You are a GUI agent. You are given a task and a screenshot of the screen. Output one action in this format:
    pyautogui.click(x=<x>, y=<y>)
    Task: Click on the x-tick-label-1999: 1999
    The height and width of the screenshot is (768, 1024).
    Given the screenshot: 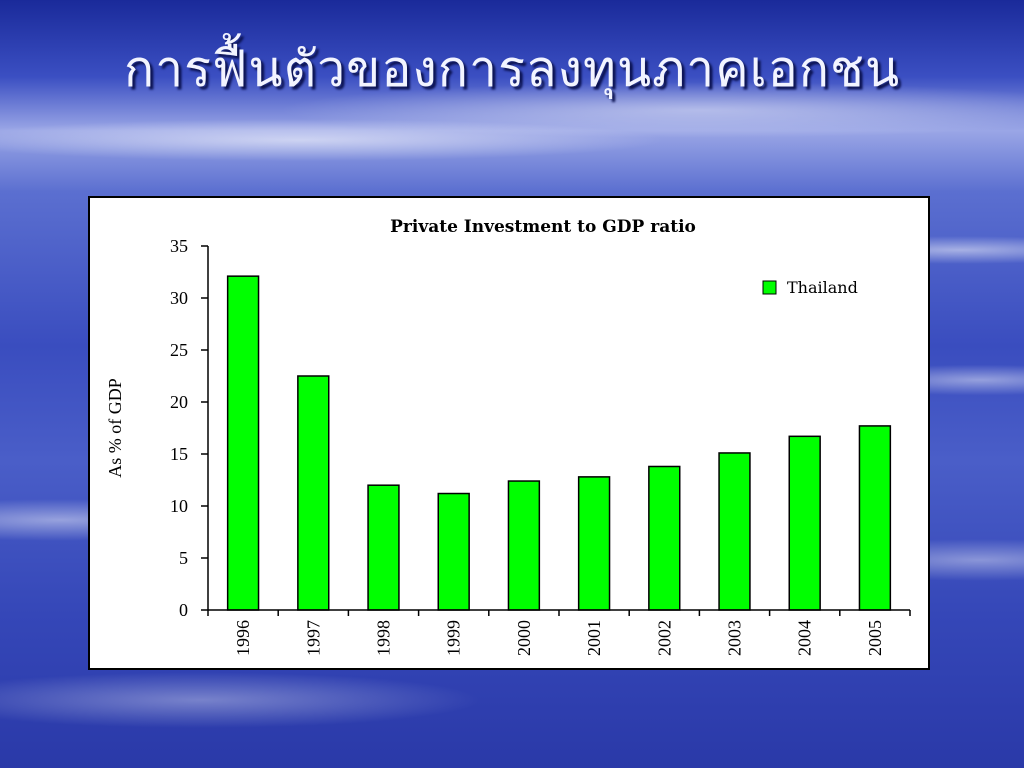 What is the action you would take?
    pyautogui.click(x=454, y=638)
    